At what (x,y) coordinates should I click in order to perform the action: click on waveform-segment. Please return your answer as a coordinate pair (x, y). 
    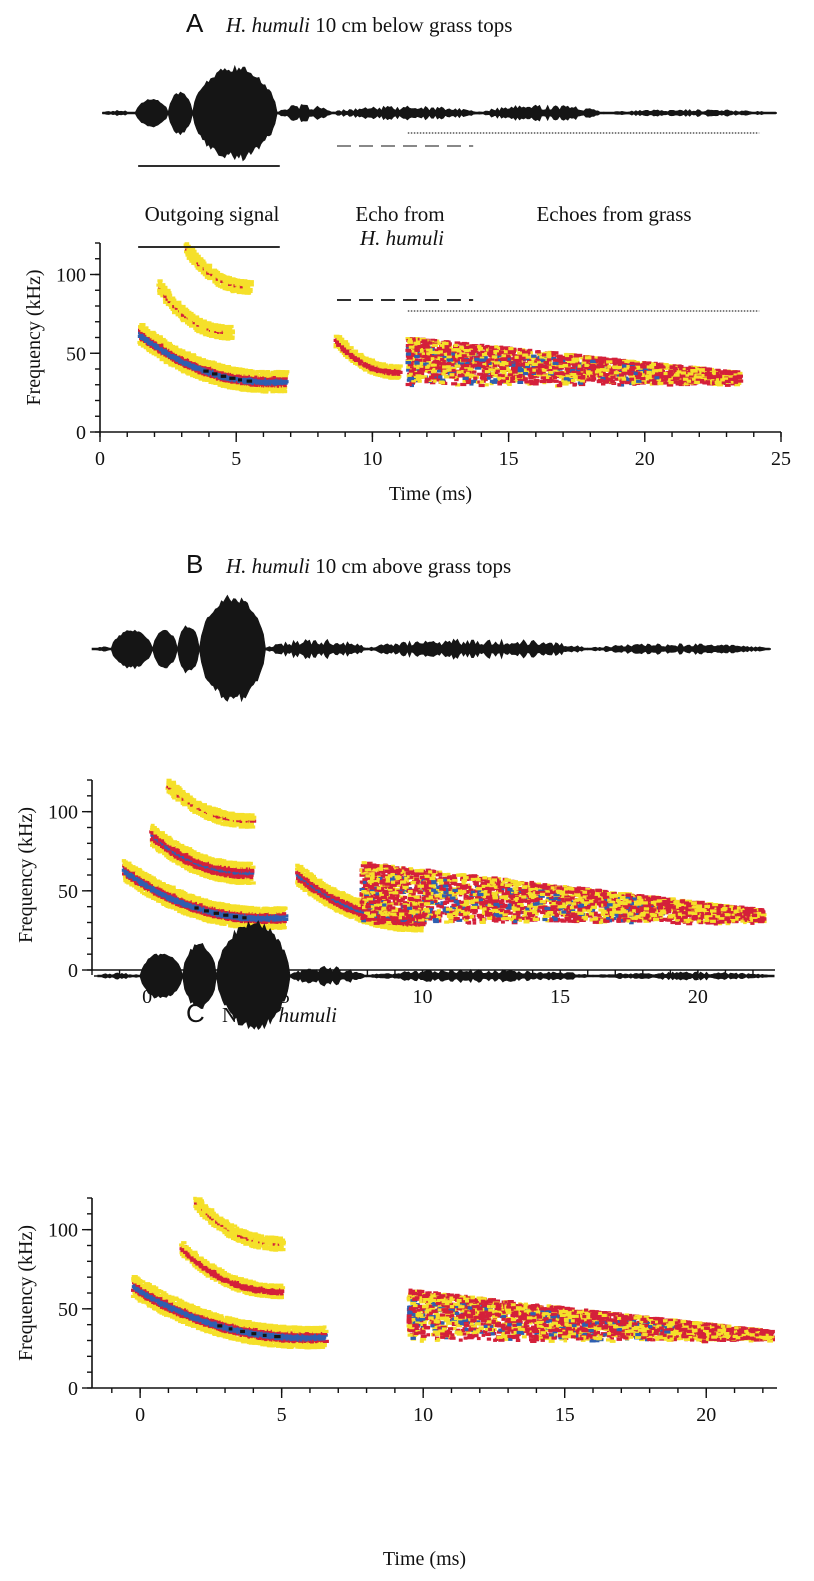
    Looking at the image, I should click on (101, 649).